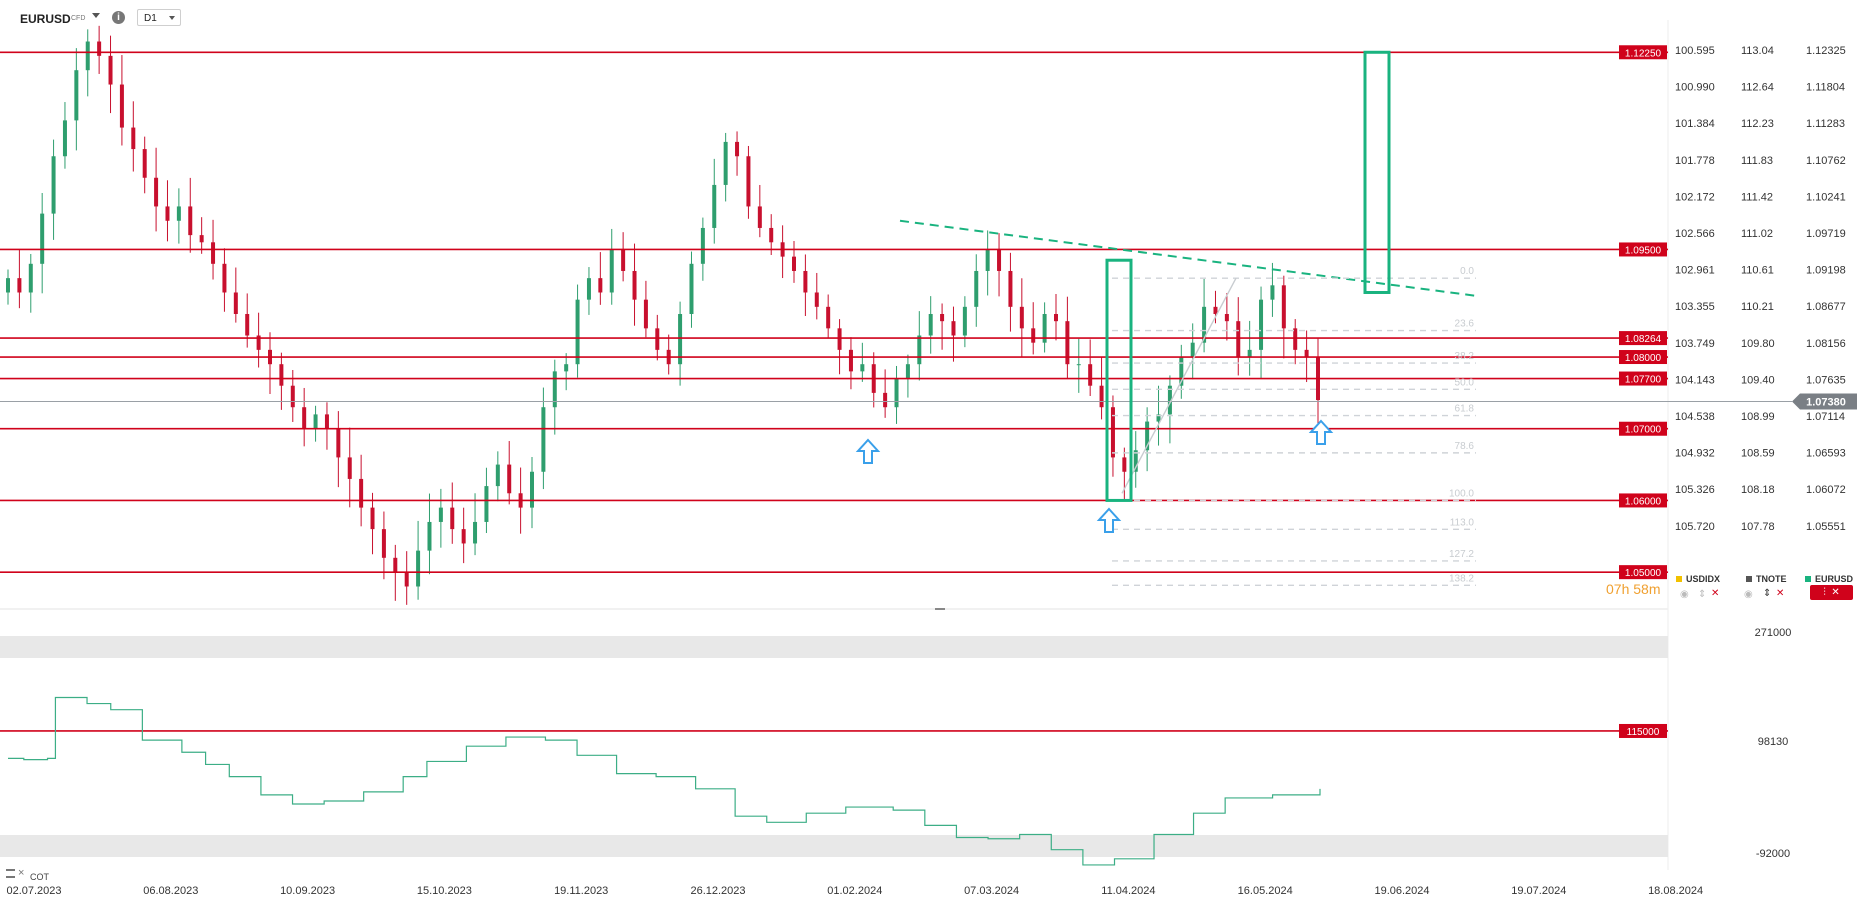  Describe the element at coordinates (1757, 124) in the screenshot. I see `tnote-axis-tick: 112.23` at that location.